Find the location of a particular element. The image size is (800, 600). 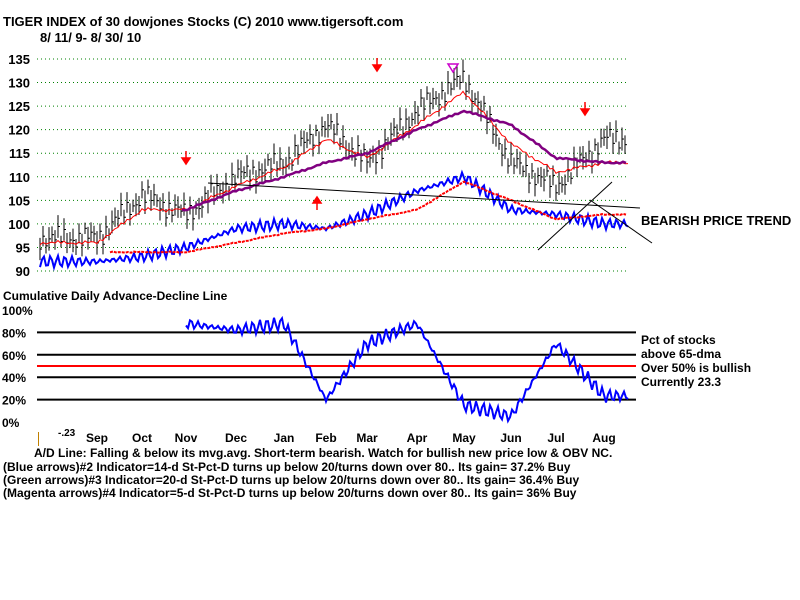

breadth-y-tick-label: 100% is located at coordinates (17, 311).